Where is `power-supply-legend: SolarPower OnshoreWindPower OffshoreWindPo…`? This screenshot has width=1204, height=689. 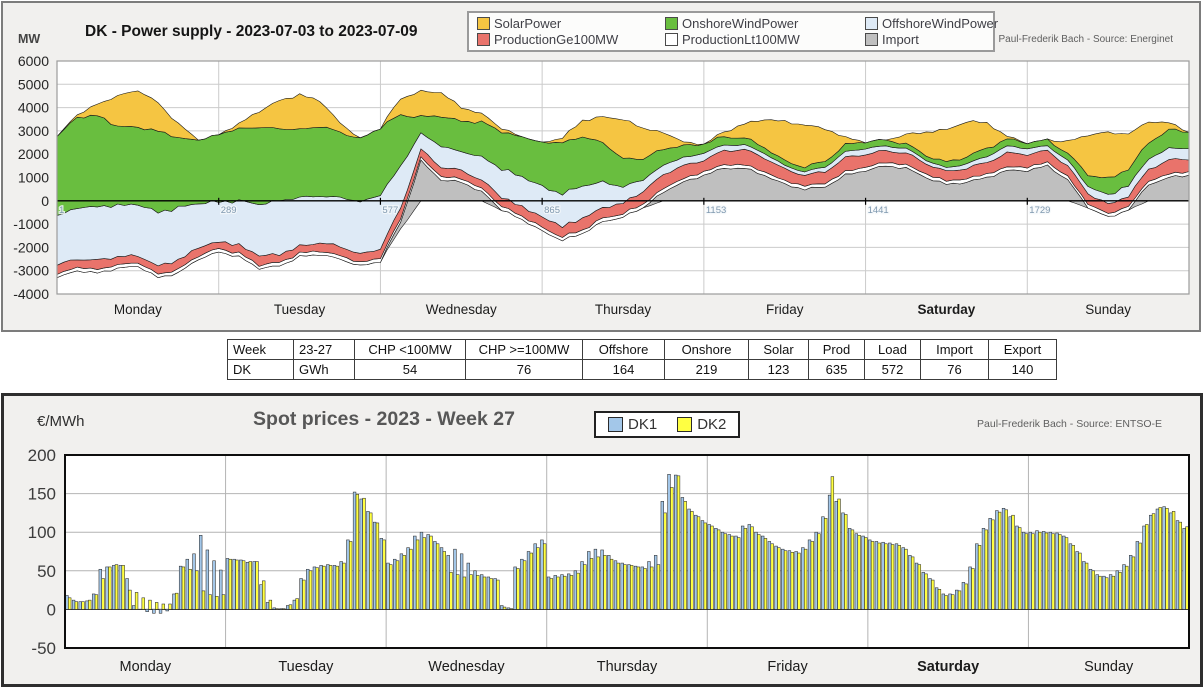 power-supply-legend: SolarPower OnshoreWindPower OffshoreWindPo… is located at coordinates (732, 31).